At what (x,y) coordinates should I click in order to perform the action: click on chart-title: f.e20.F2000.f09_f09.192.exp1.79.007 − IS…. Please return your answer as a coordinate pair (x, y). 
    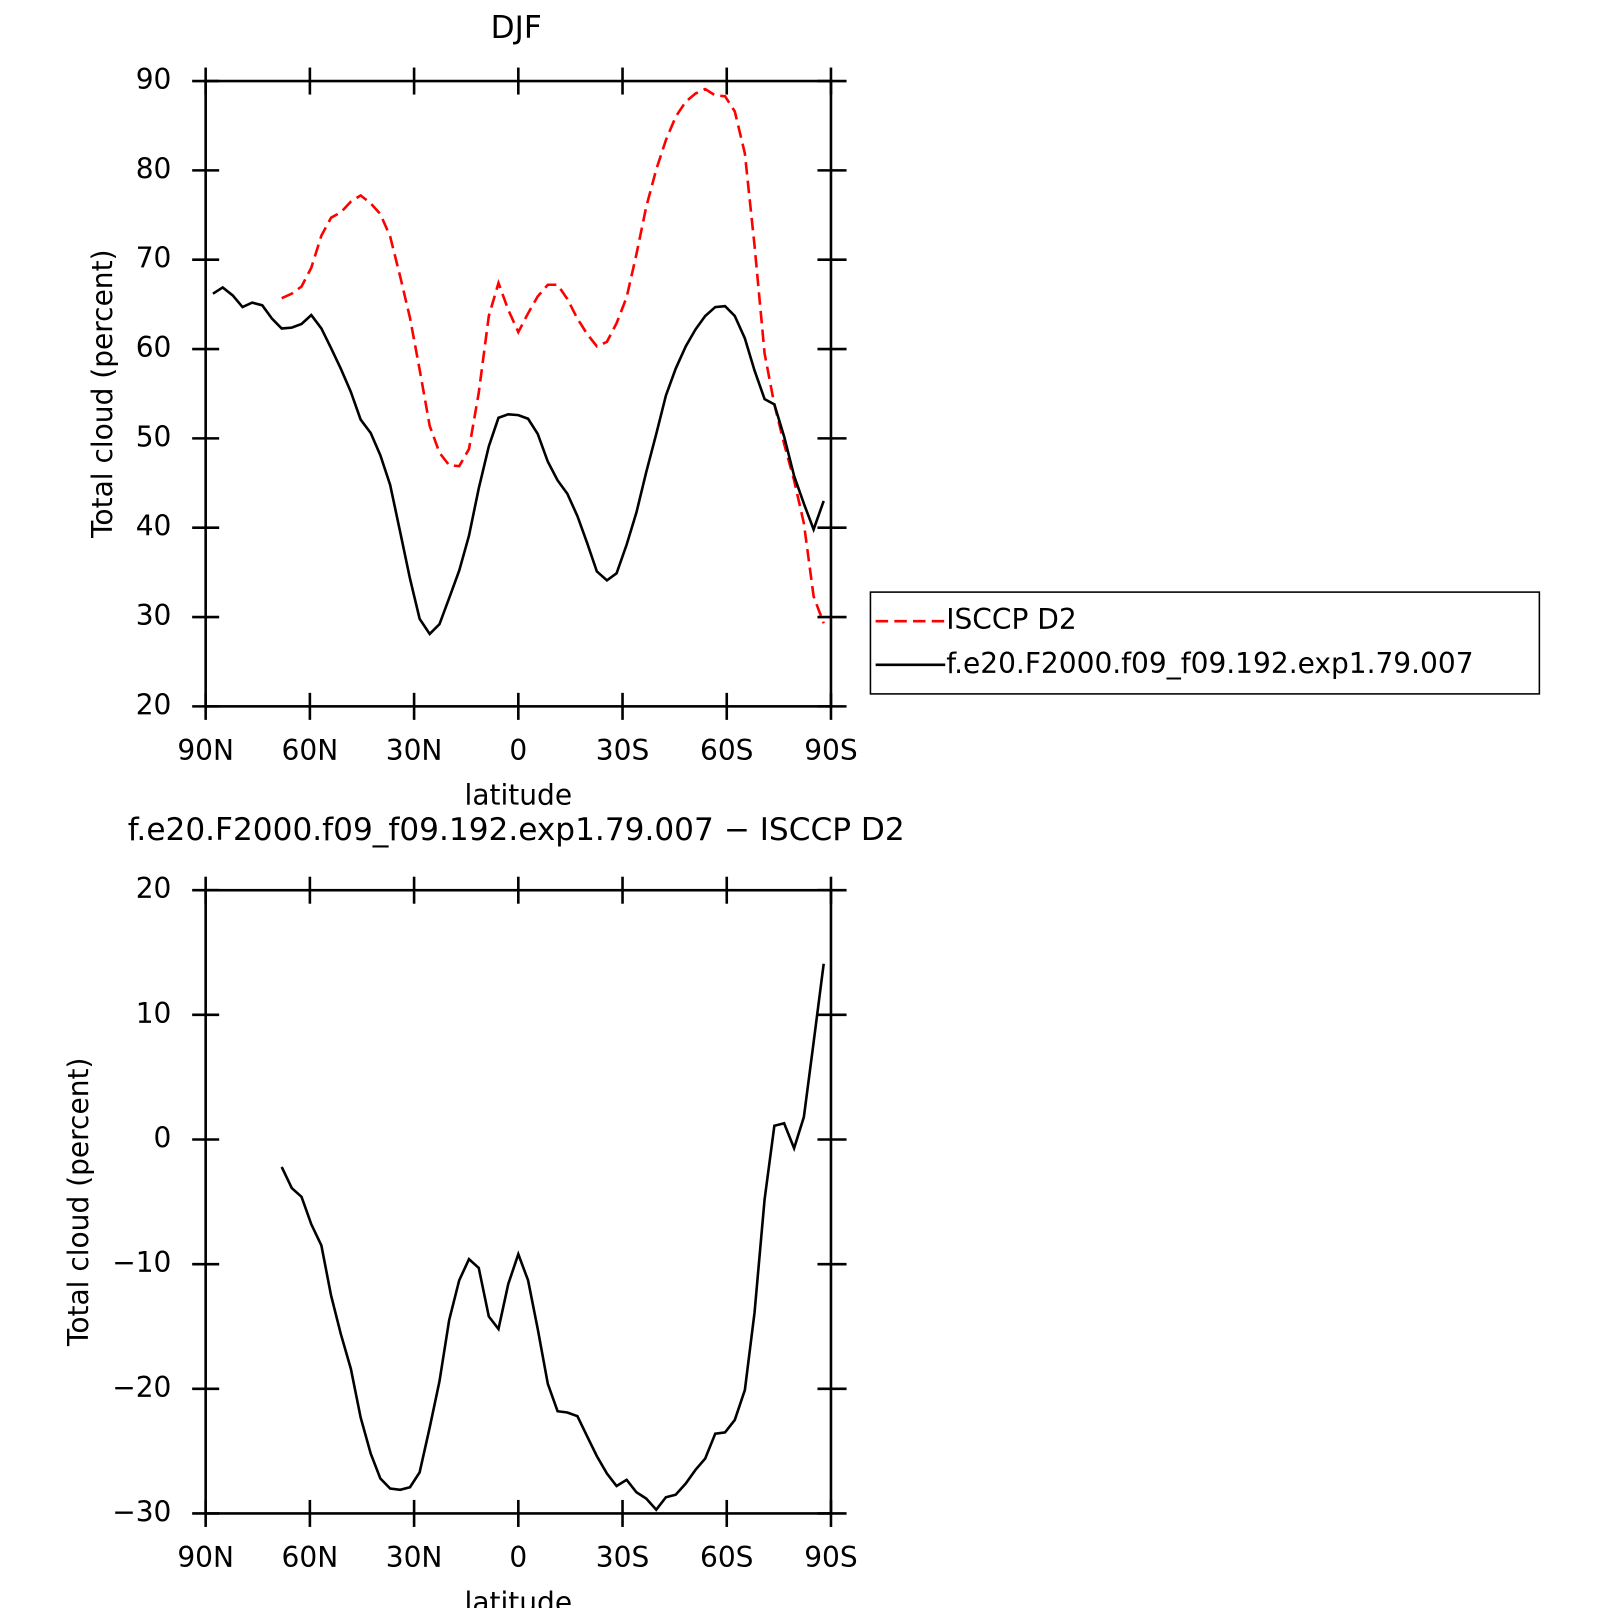
    Looking at the image, I should click on (516, 830).